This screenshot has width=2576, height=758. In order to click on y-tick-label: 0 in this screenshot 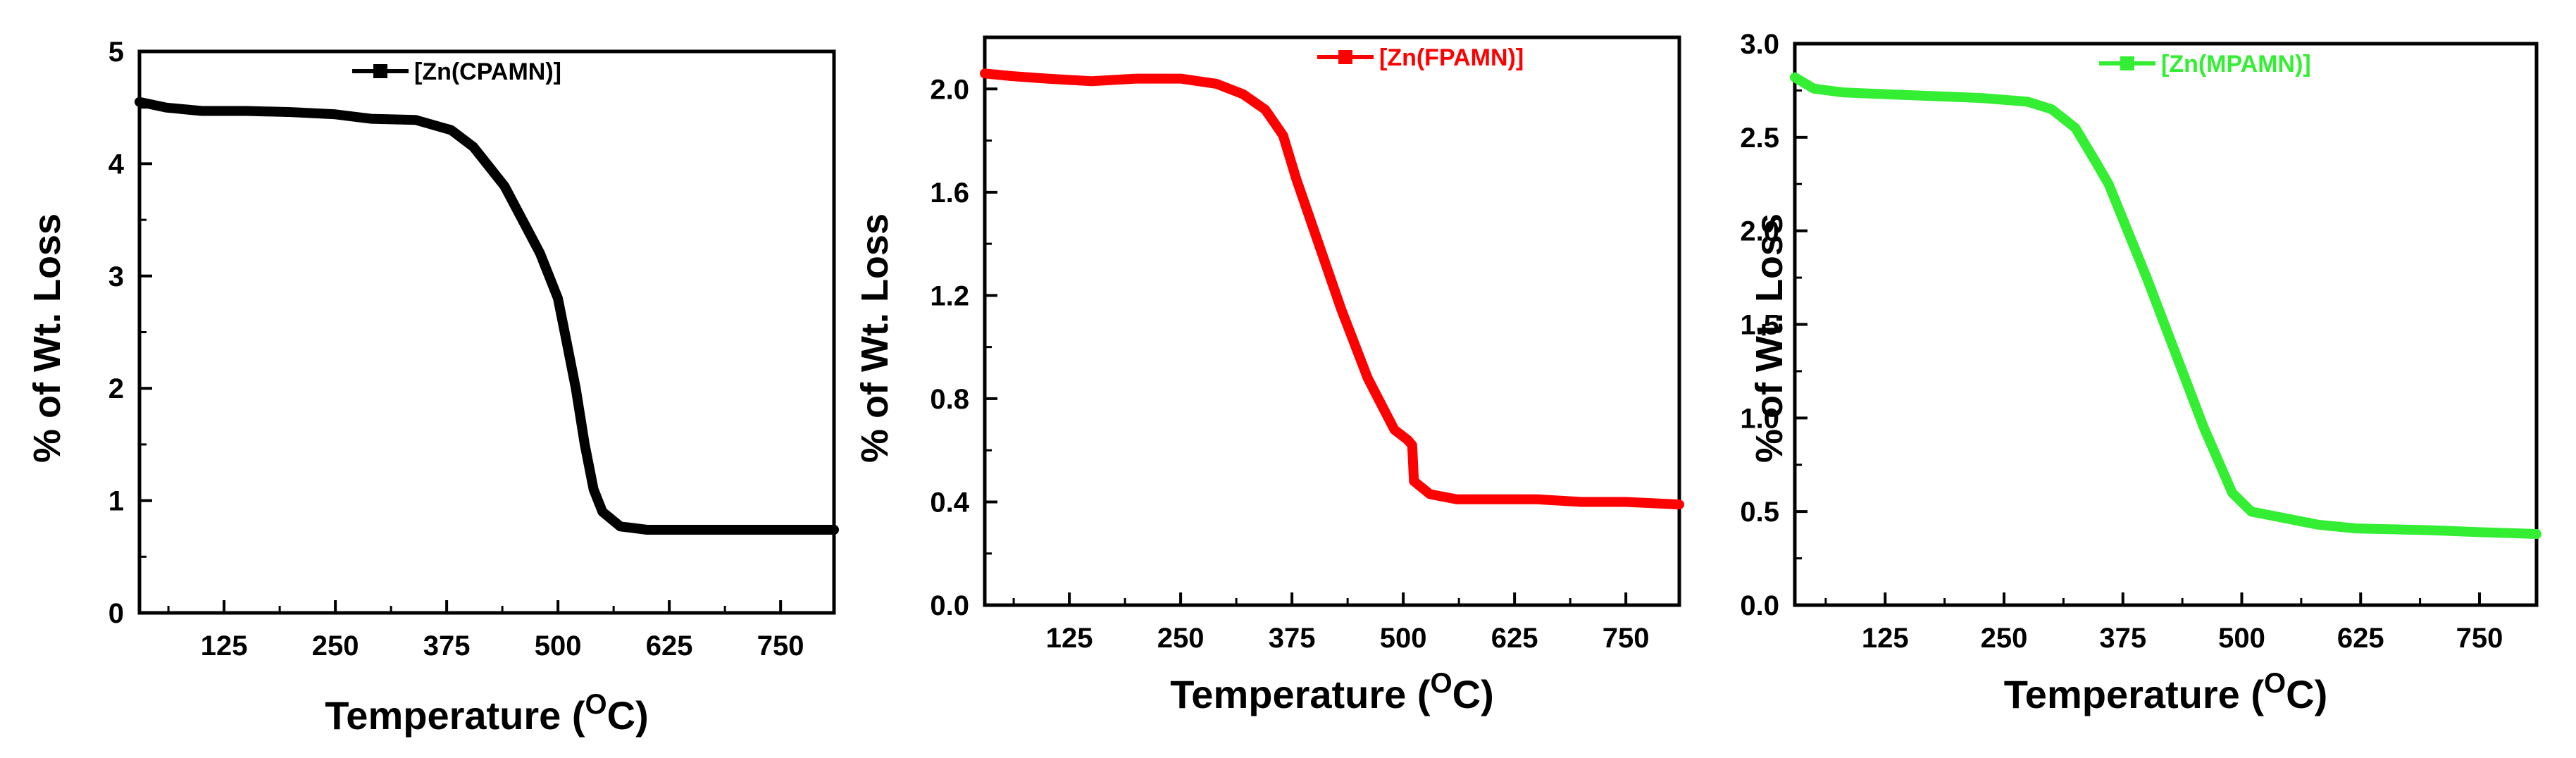, I will do `click(116, 613)`.